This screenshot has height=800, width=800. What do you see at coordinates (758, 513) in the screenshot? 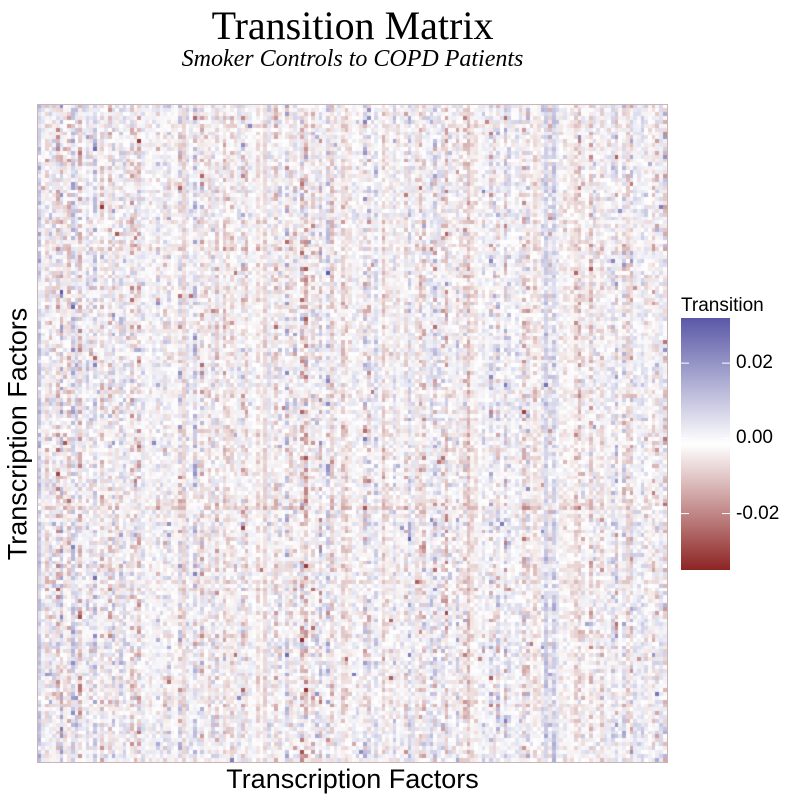
I see `legend-label-low: -0.02` at bounding box center [758, 513].